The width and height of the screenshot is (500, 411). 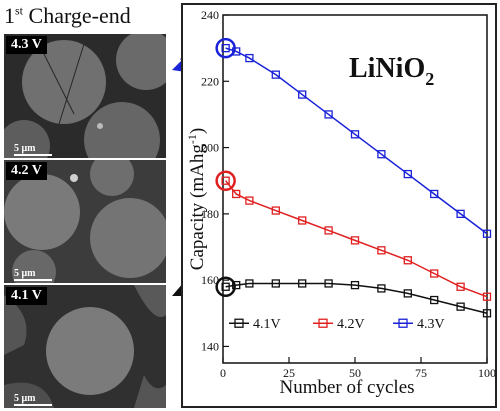 What do you see at coordinates (431, 324) in the screenshot?
I see `legend-label: 4.3V` at bounding box center [431, 324].